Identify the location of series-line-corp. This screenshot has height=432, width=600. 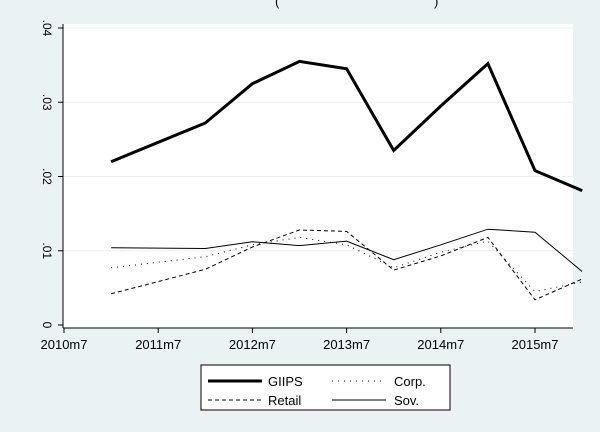
(347, 264).